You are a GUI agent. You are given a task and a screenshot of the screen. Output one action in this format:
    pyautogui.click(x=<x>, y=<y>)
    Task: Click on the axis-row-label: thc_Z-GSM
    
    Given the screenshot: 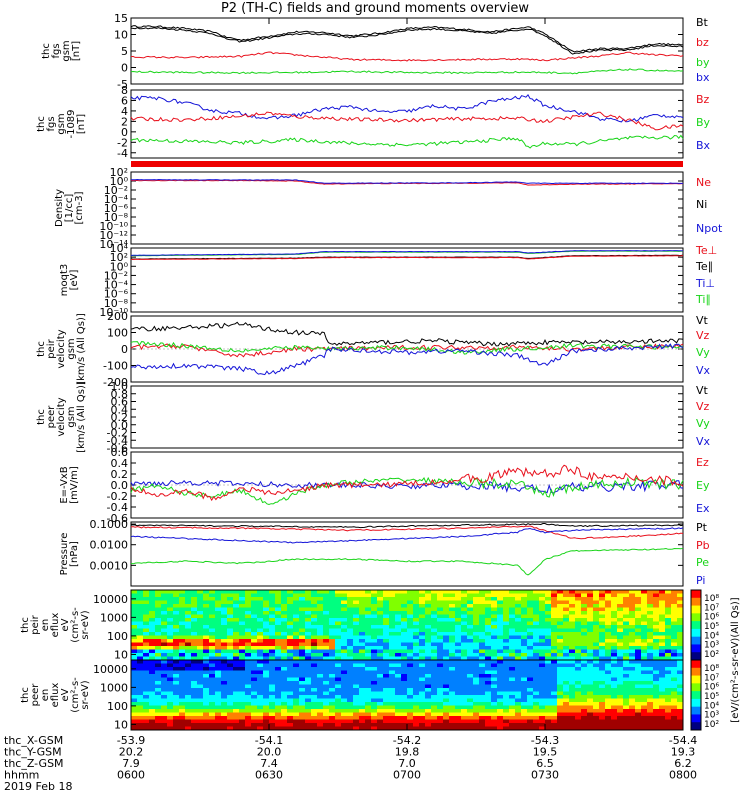 What is the action you would take?
    pyautogui.click(x=34, y=763)
    